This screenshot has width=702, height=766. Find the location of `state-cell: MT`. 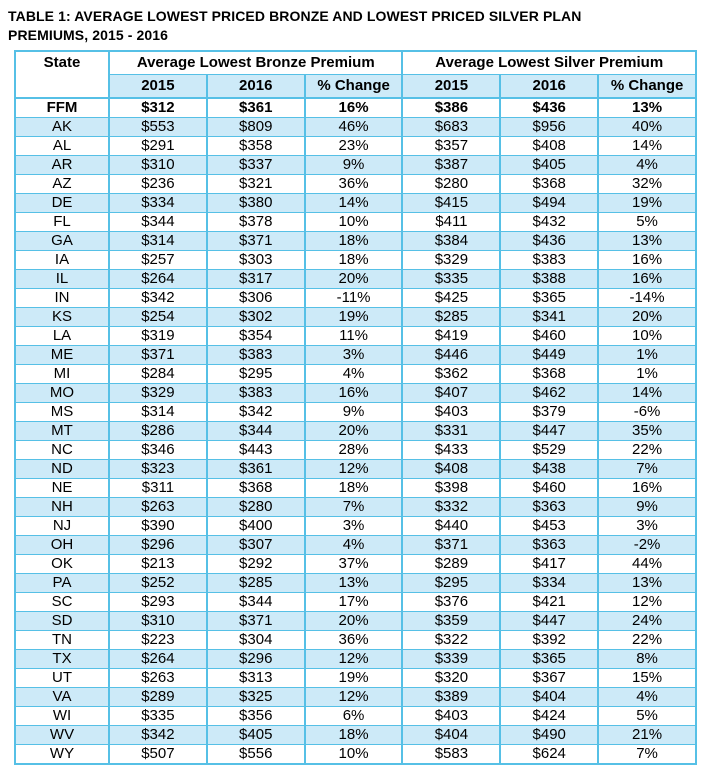

state-cell: MT is located at coordinates (62, 430).